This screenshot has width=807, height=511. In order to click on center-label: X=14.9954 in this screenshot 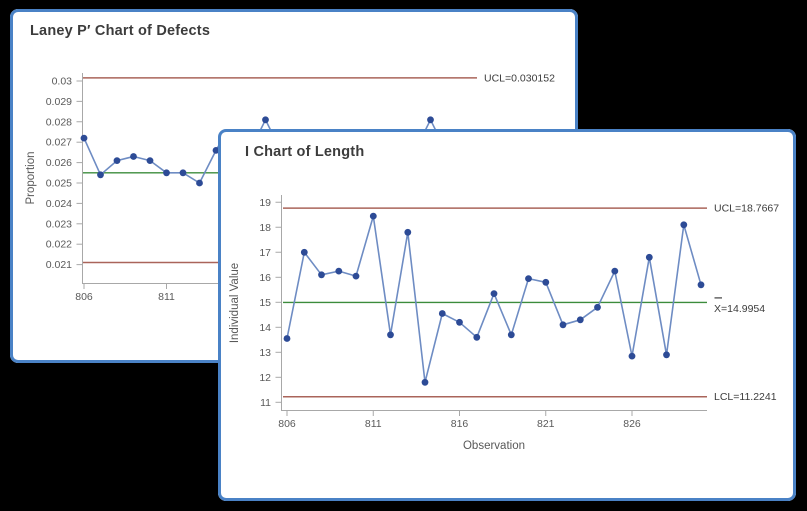, I will do `click(739, 309)`.